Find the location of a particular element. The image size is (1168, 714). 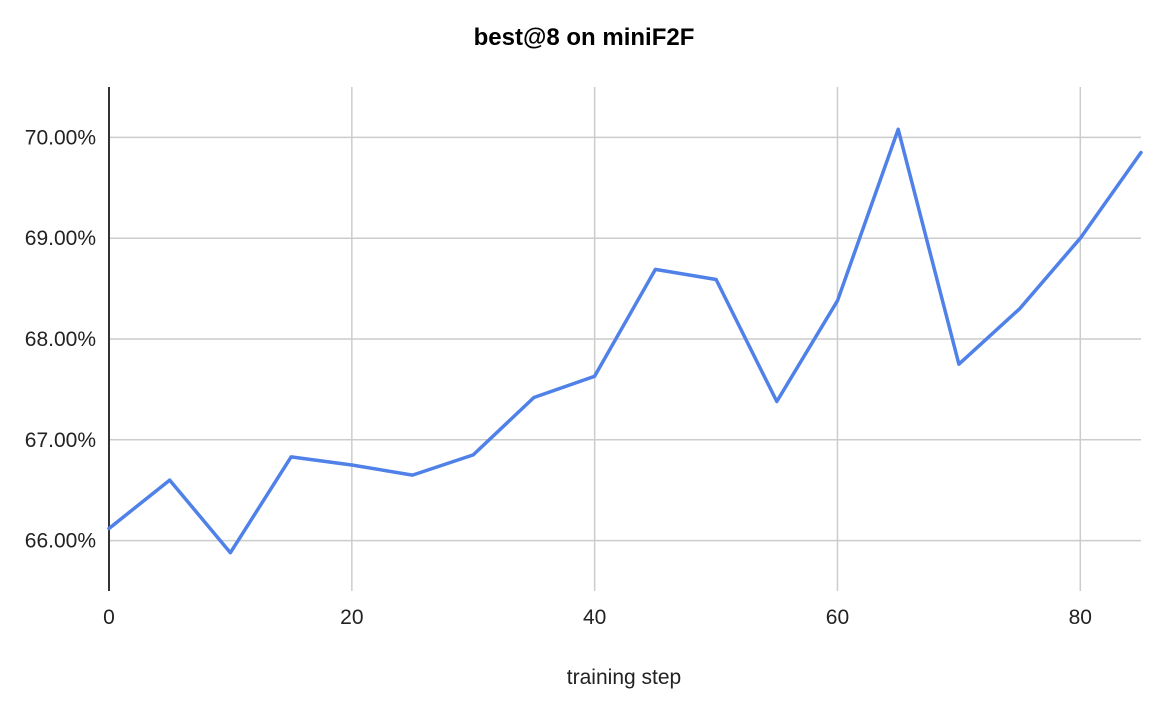

x-tick-label: 20 is located at coordinates (351, 617).